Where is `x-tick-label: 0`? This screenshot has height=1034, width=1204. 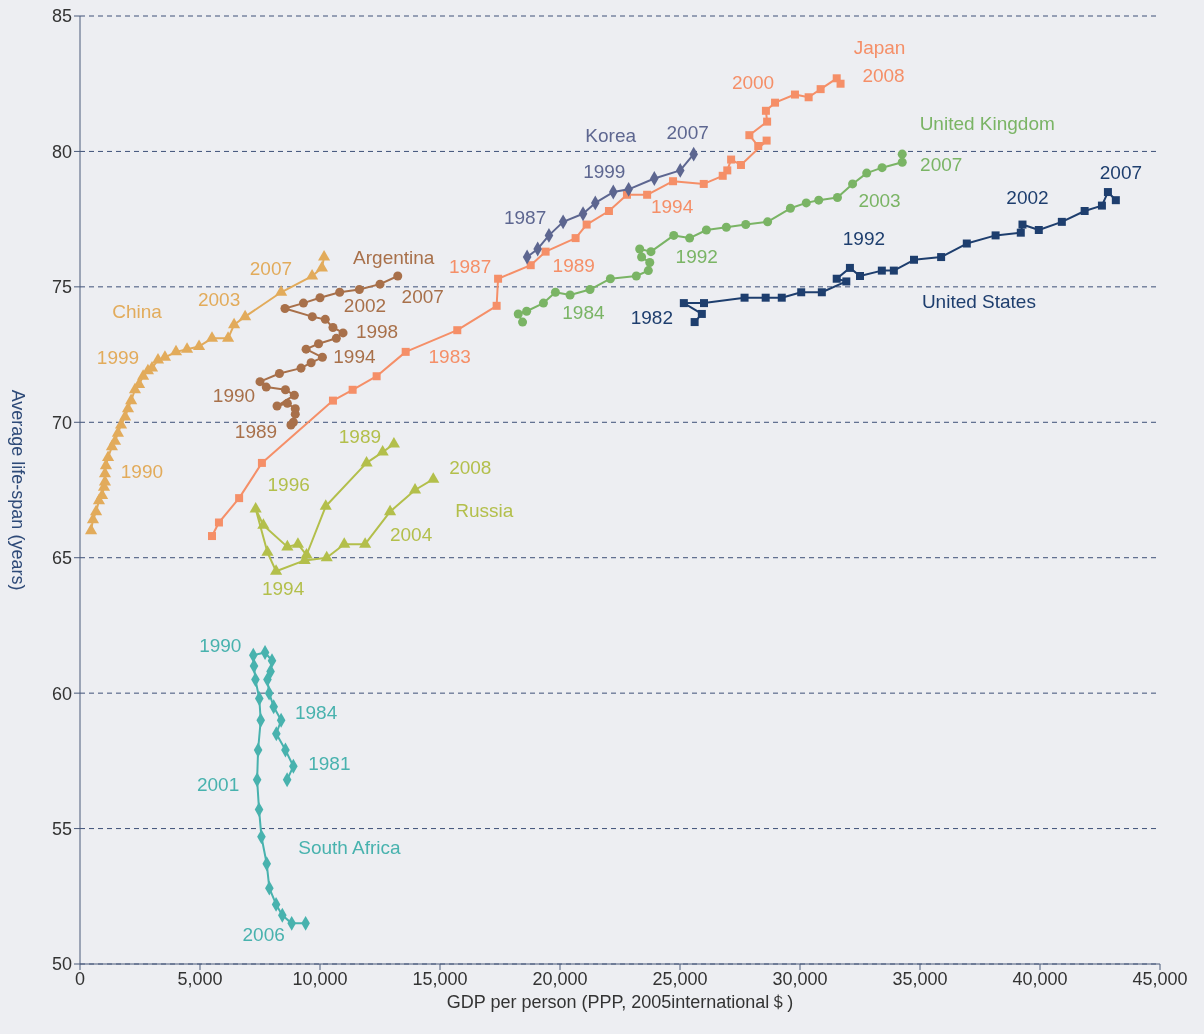
x-tick-label: 0 is located at coordinates (80, 978).